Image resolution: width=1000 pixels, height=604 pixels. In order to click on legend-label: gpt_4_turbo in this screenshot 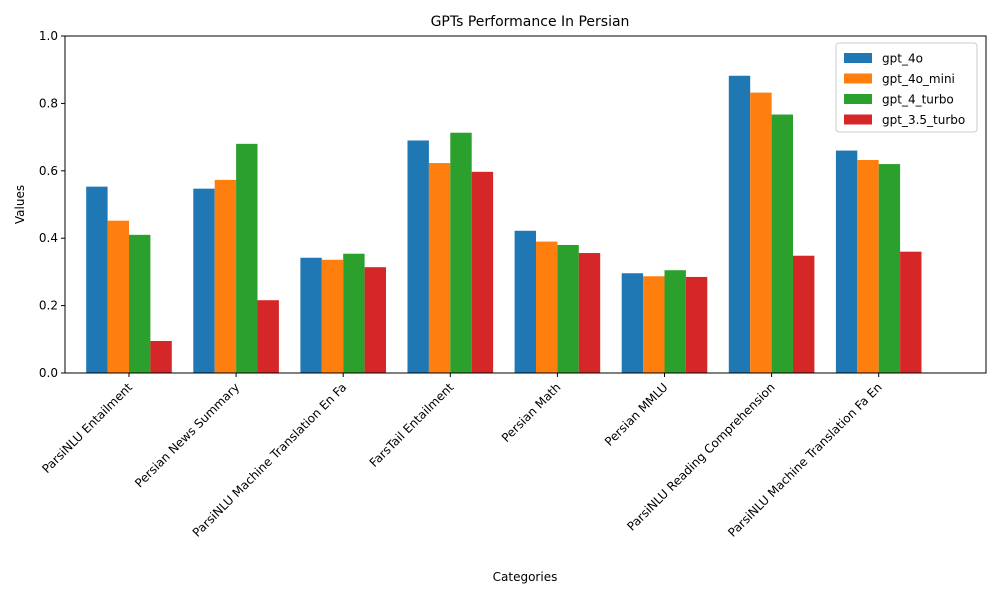, I will do `click(918, 100)`.